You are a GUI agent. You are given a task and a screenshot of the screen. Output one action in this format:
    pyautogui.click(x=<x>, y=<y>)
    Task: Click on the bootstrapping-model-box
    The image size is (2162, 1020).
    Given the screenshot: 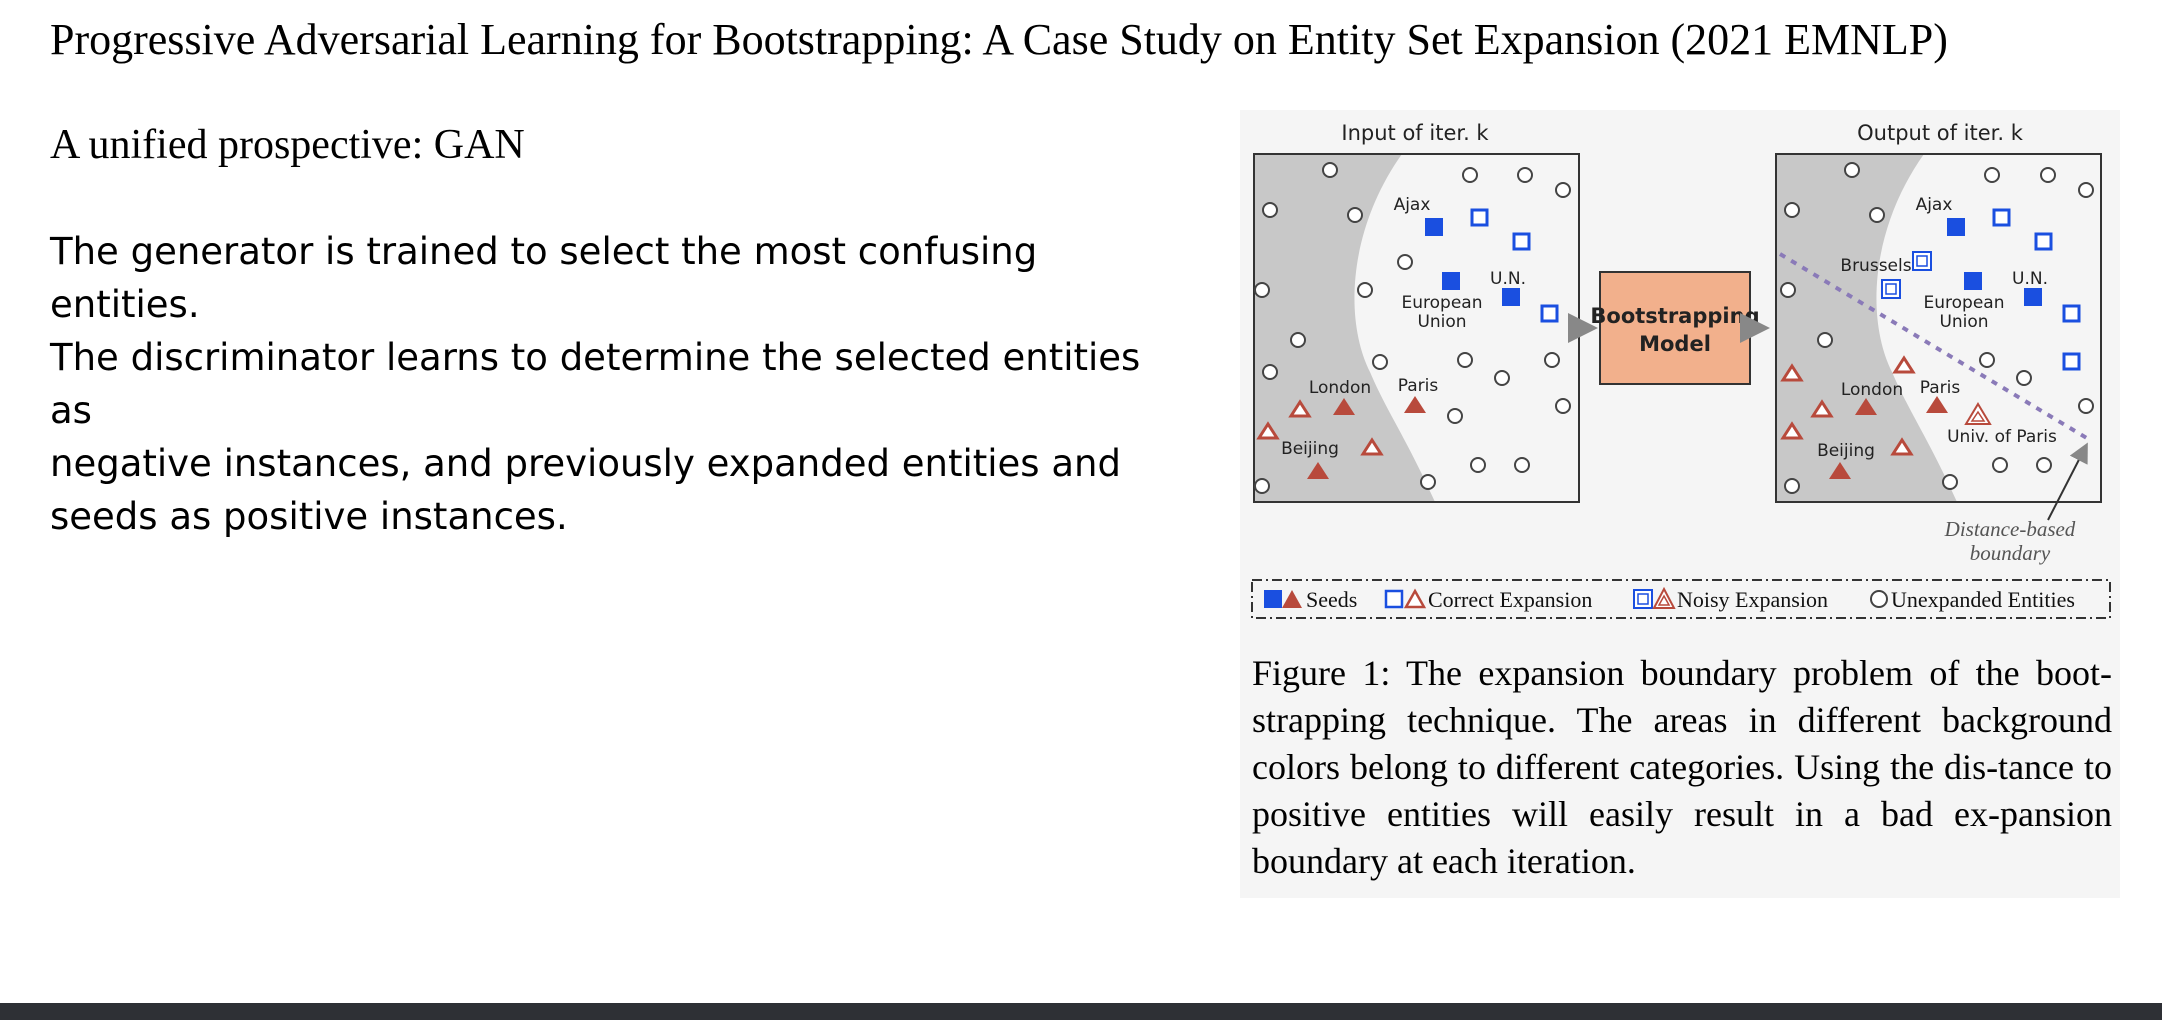 What is the action you would take?
    pyautogui.click(x=1675, y=328)
    